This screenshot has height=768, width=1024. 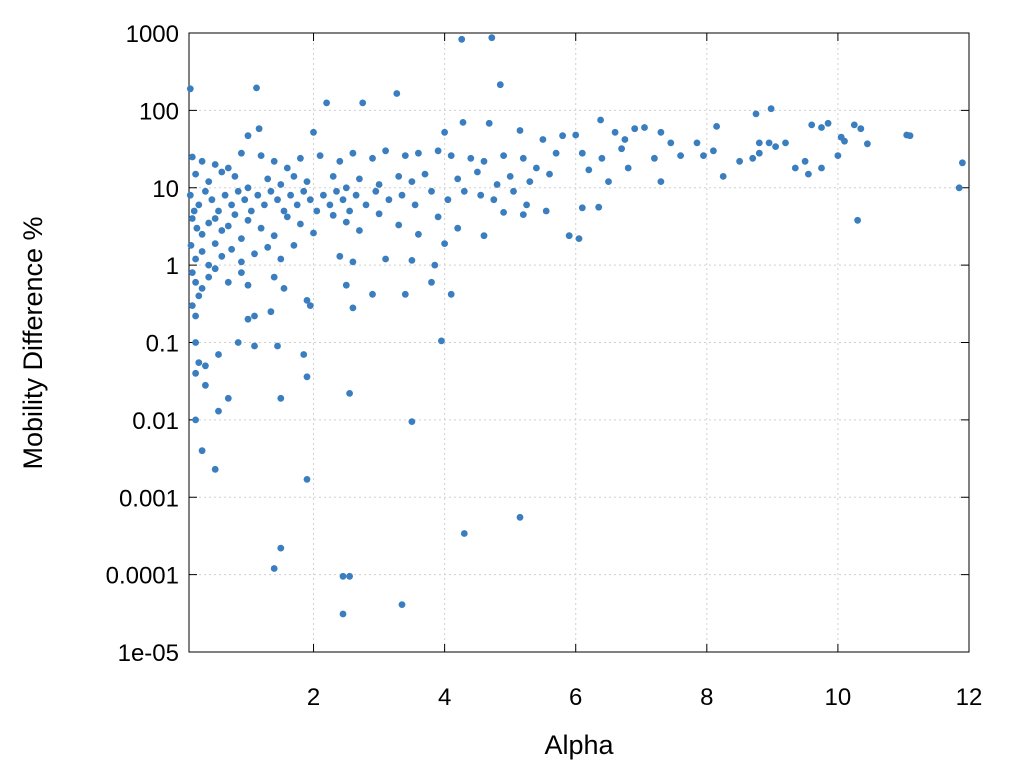 I want to click on x-tick-label: 6, so click(x=575, y=697).